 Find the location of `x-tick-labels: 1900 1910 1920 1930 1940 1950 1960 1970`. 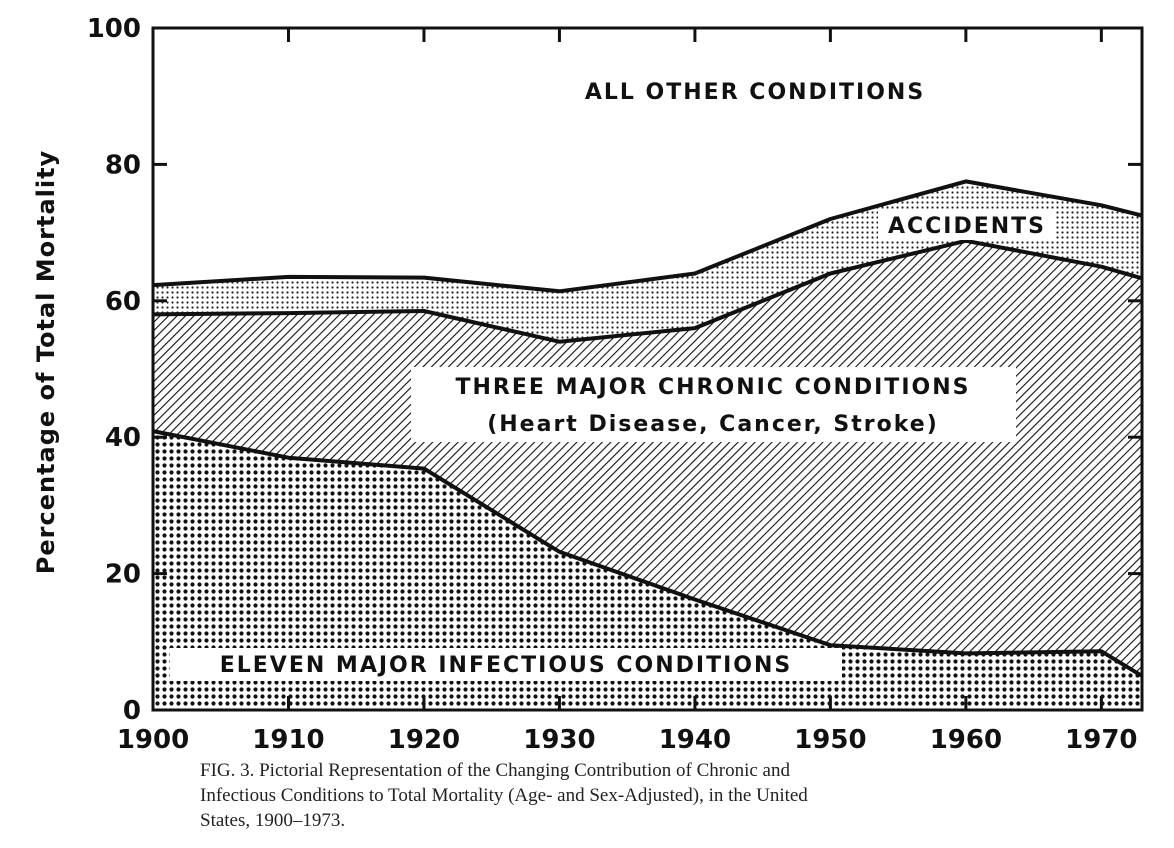

x-tick-labels: 1900 1910 1920 1930 1940 1950 1960 1970 is located at coordinates (627, 740).